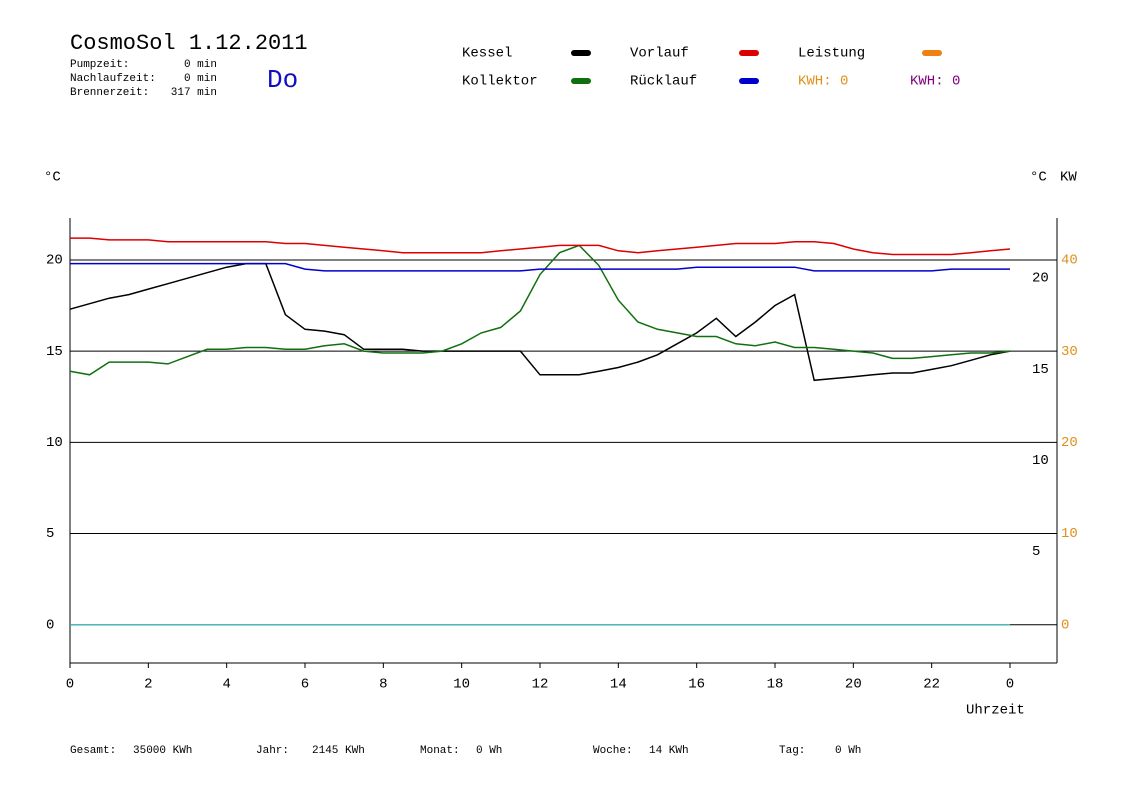 The height and width of the screenshot is (812, 1148). What do you see at coordinates (663, 82) in the screenshot?
I see `legend-label: Rücklauf` at bounding box center [663, 82].